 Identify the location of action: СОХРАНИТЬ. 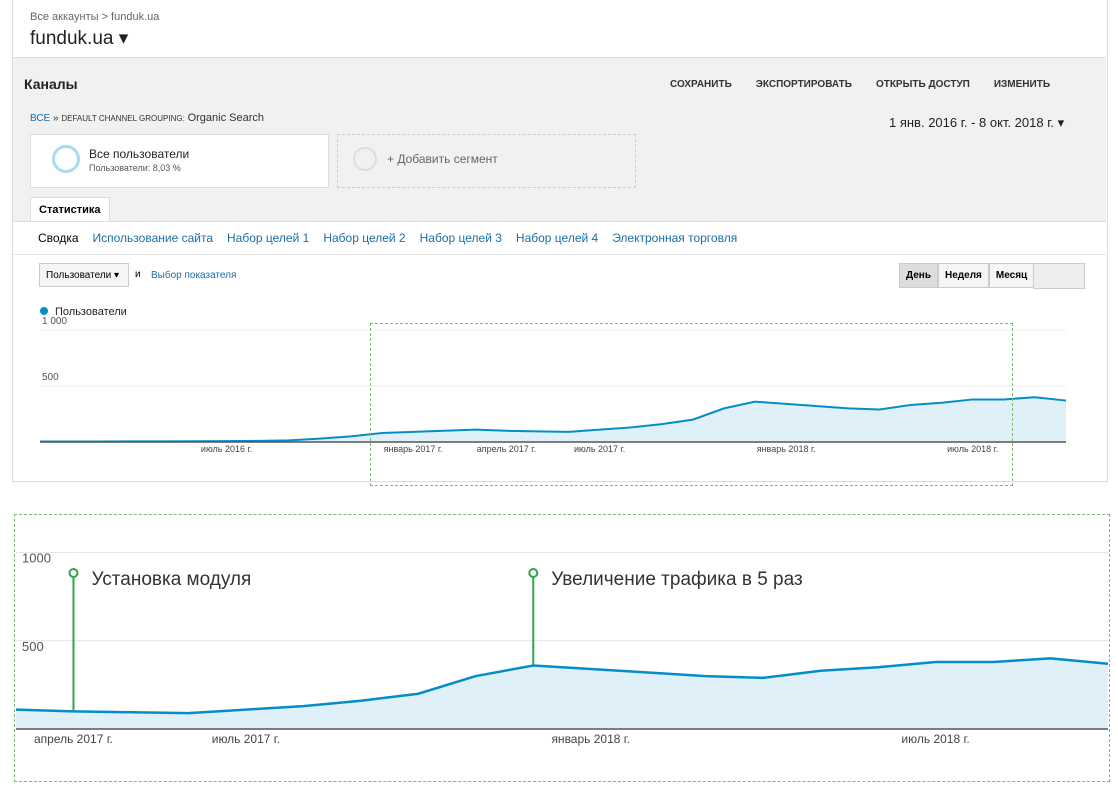
(701, 84).